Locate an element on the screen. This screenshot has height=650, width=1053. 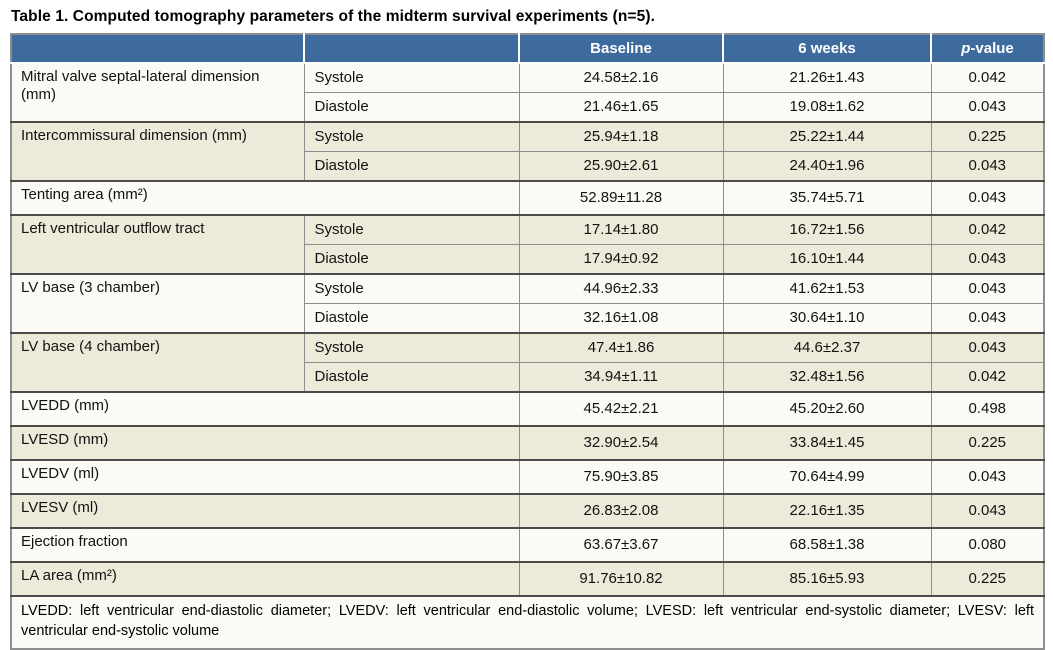
header-cell-p-value: p-value is located at coordinates (987, 49).